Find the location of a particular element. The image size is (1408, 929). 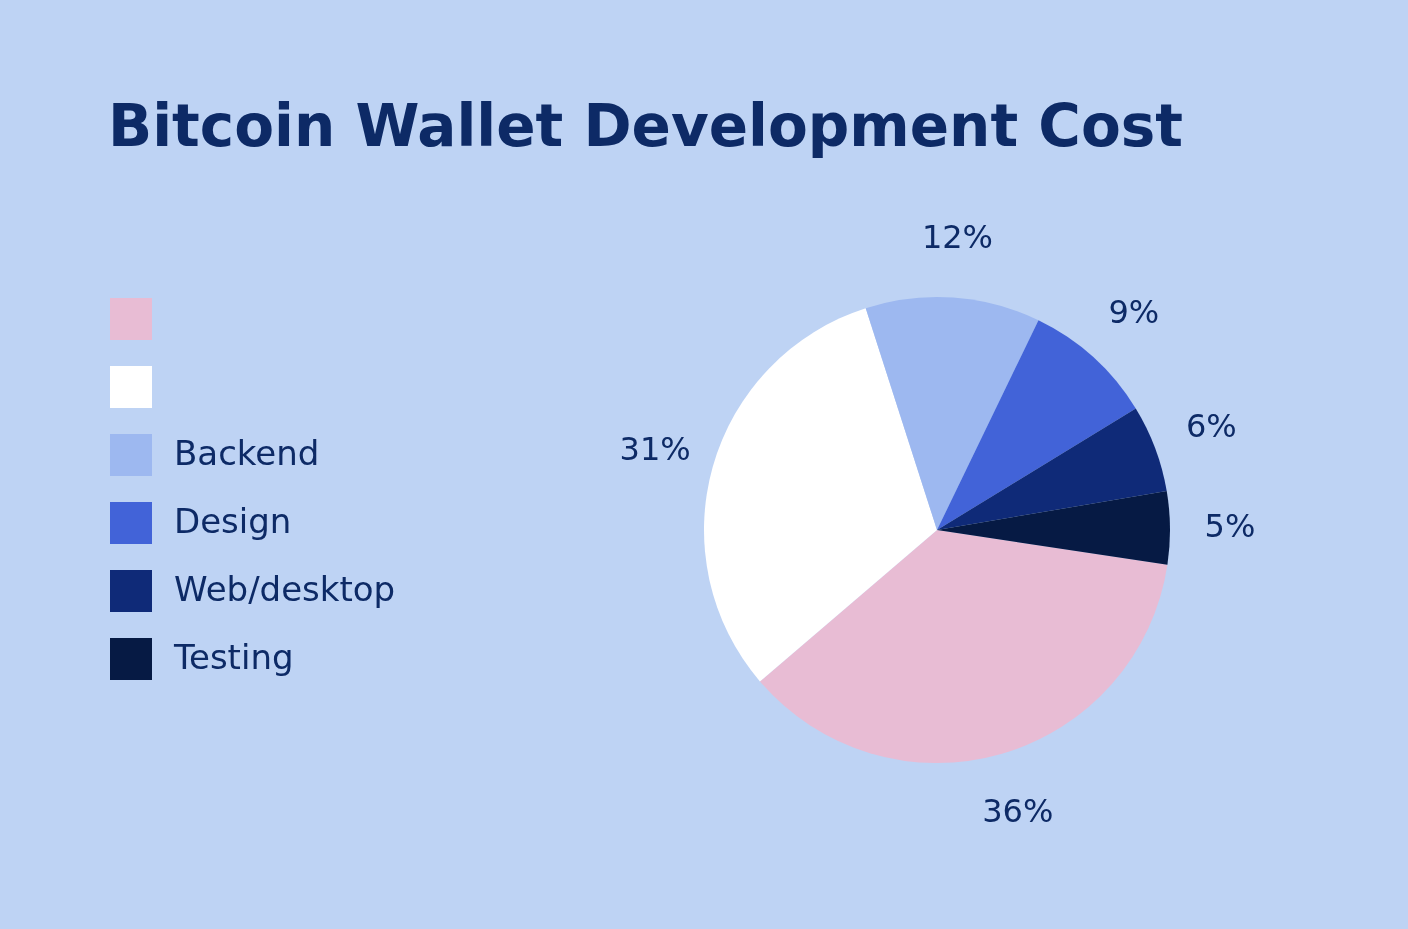

data-label: 5% is located at coordinates (1230, 526).